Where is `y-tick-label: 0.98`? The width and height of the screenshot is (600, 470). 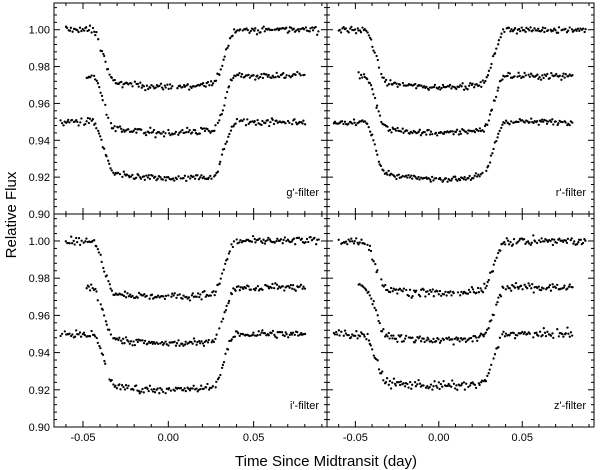 y-tick-label: 0.98 is located at coordinates (39, 68).